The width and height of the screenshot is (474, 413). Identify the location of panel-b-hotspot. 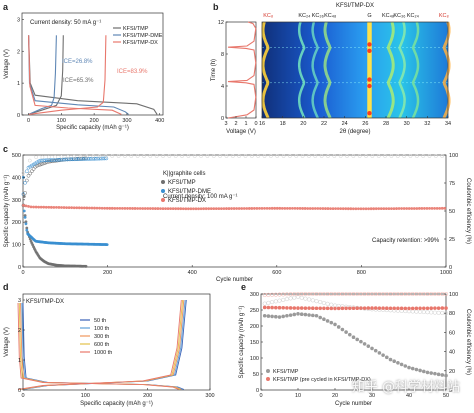
(369, 44).